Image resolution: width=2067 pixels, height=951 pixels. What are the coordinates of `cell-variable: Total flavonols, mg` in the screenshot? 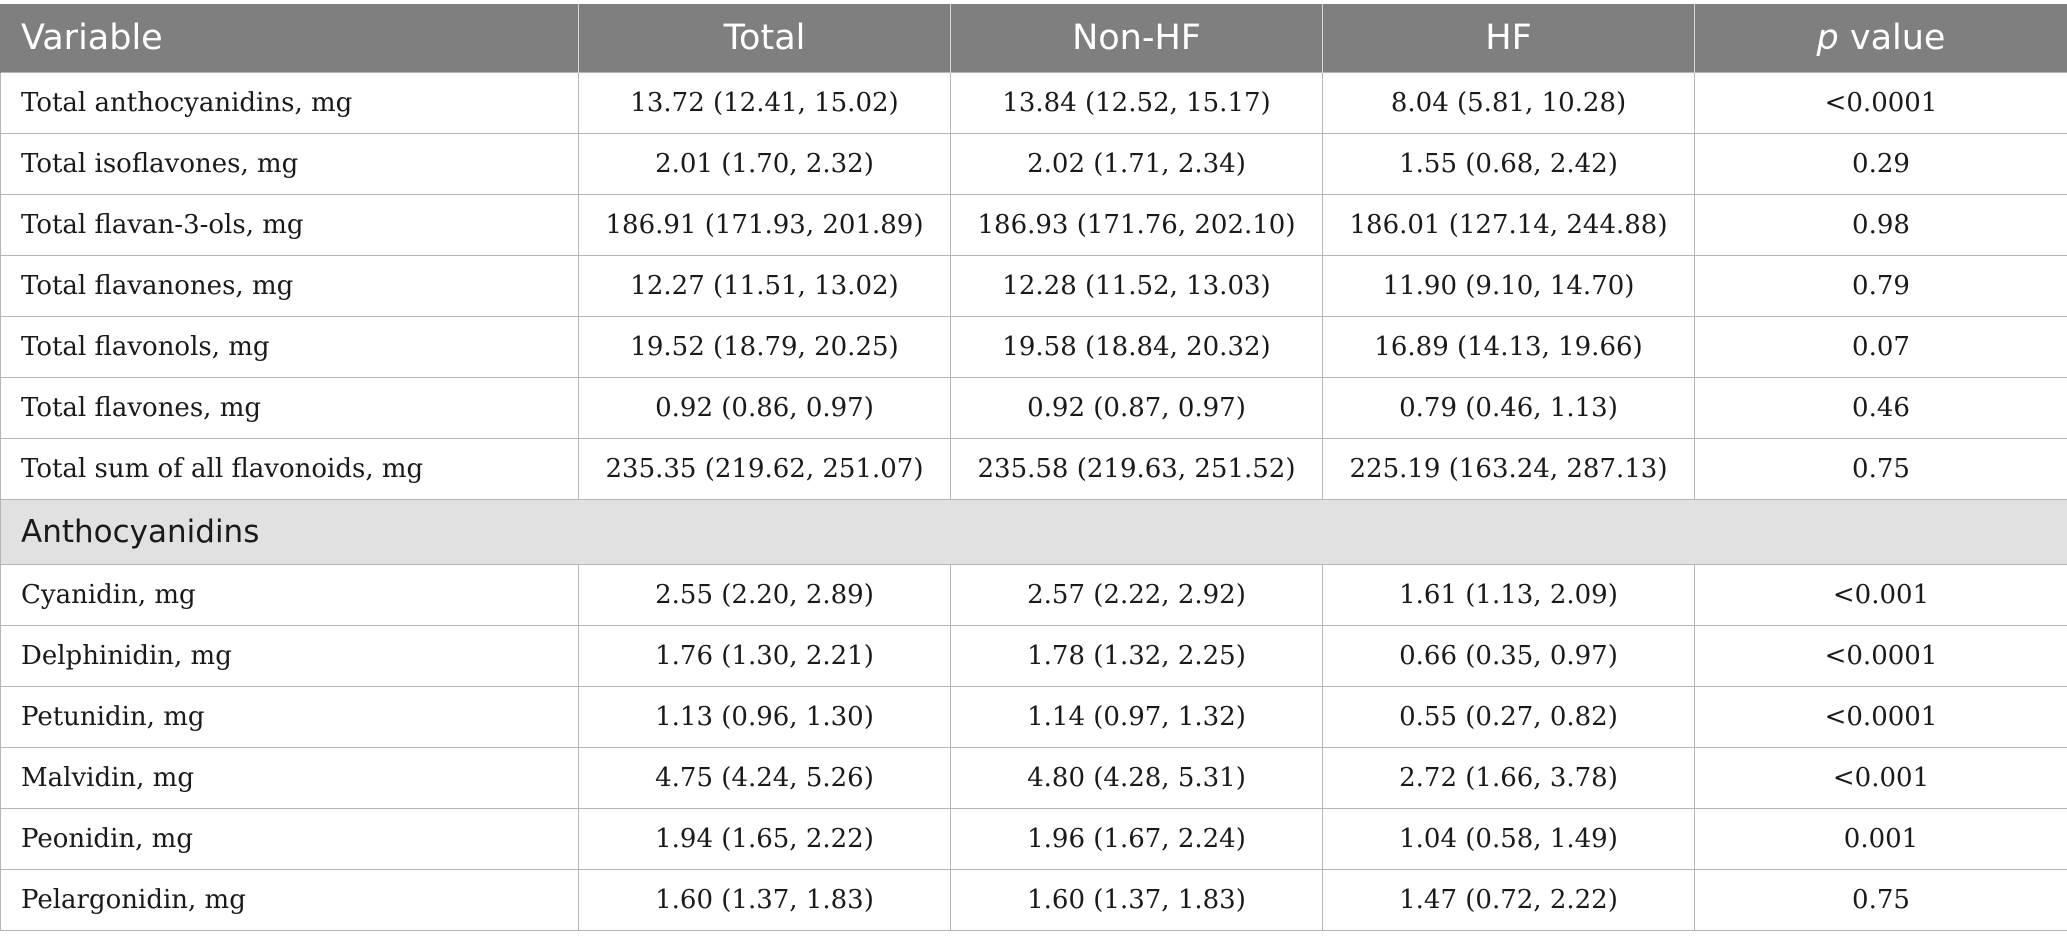 It's located at (289, 347).